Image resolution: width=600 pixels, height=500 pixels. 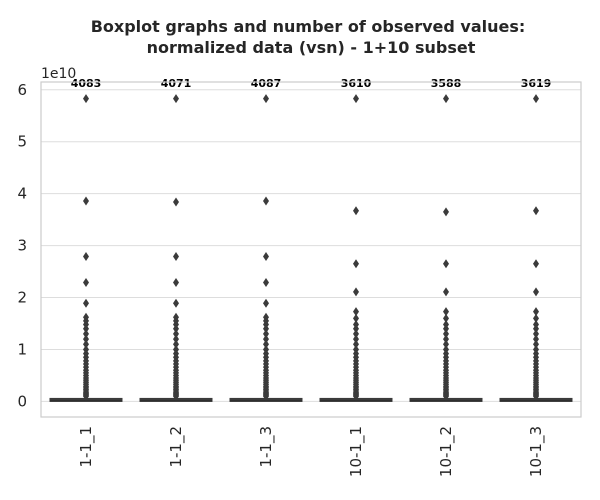 What do you see at coordinates (266, 83) in the screenshot?
I see `count-label: 4087` at bounding box center [266, 83].